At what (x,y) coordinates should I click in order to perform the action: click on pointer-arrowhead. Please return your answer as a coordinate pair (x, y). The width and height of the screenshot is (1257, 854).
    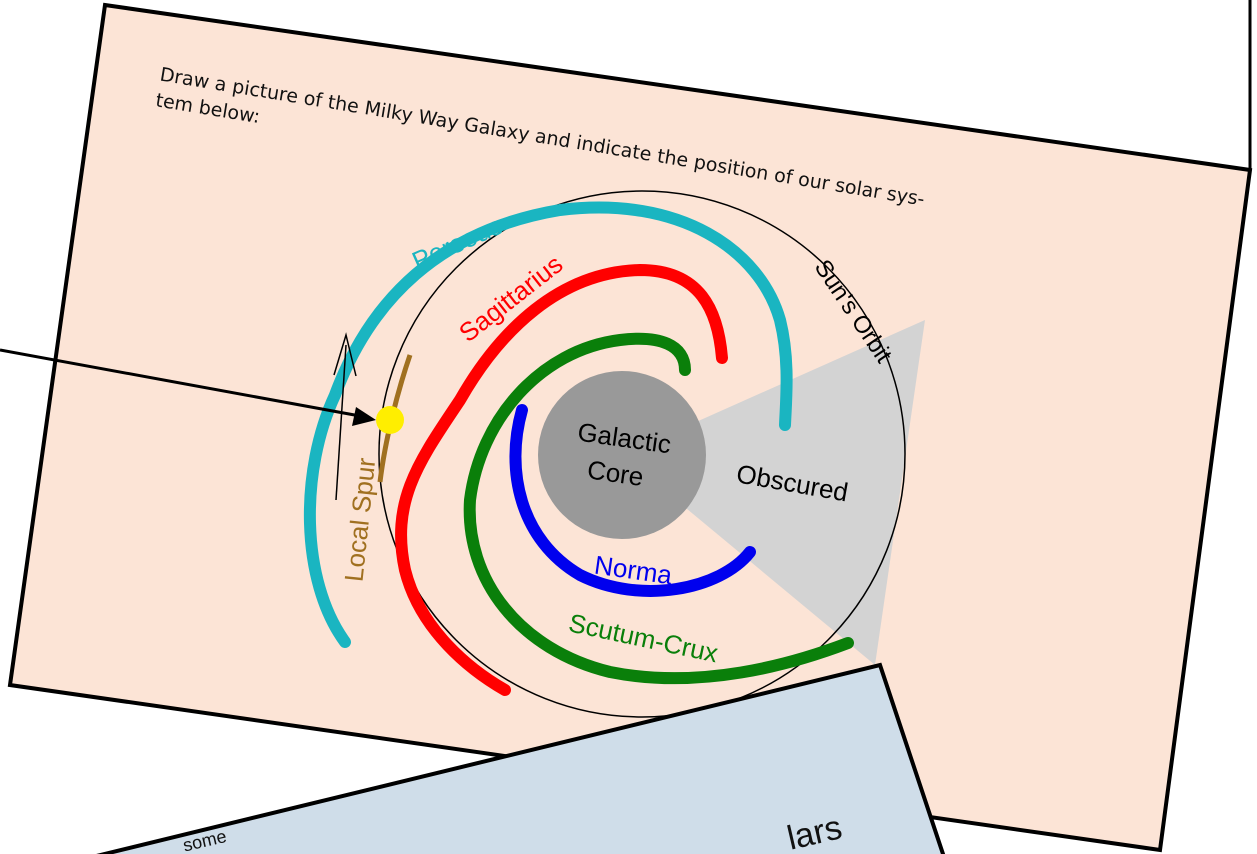
    Looking at the image, I should click on (364, 416).